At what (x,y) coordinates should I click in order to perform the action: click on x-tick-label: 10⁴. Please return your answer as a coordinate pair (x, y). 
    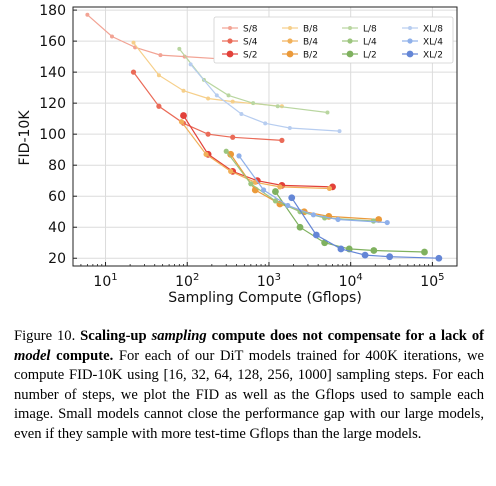
    Looking at the image, I should click on (351, 281).